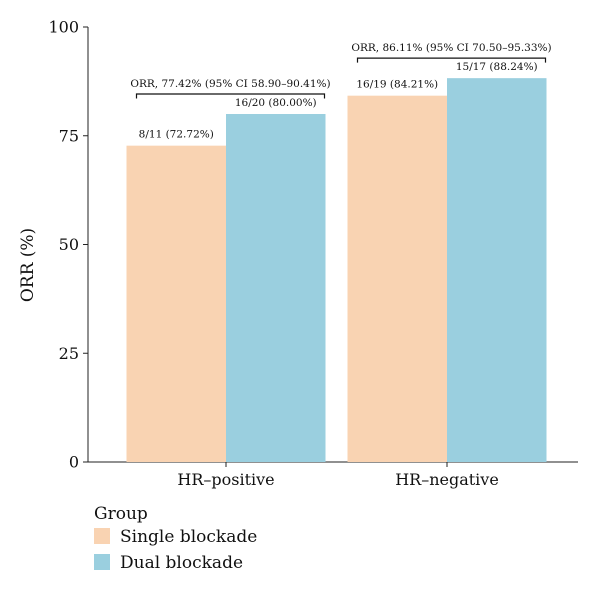  Describe the element at coordinates (176, 303) in the screenshot. I see `bar-single-hr-positive` at that location.